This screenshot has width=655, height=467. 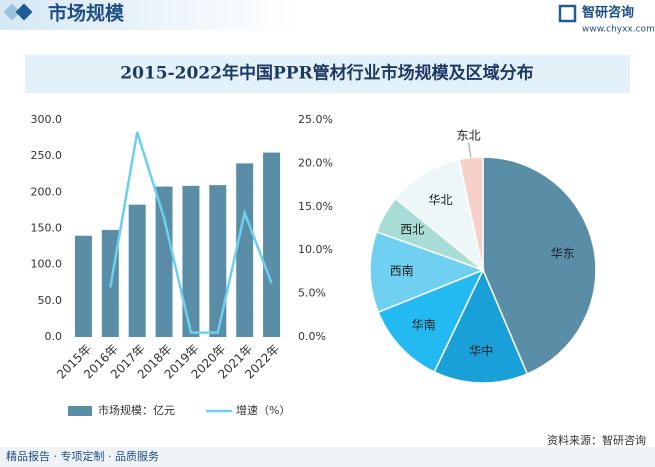 What do you see at coordinates (47, 191) in the screenshot?
I see `y-tick-label: 200.0` at bounding box center [47, 191].